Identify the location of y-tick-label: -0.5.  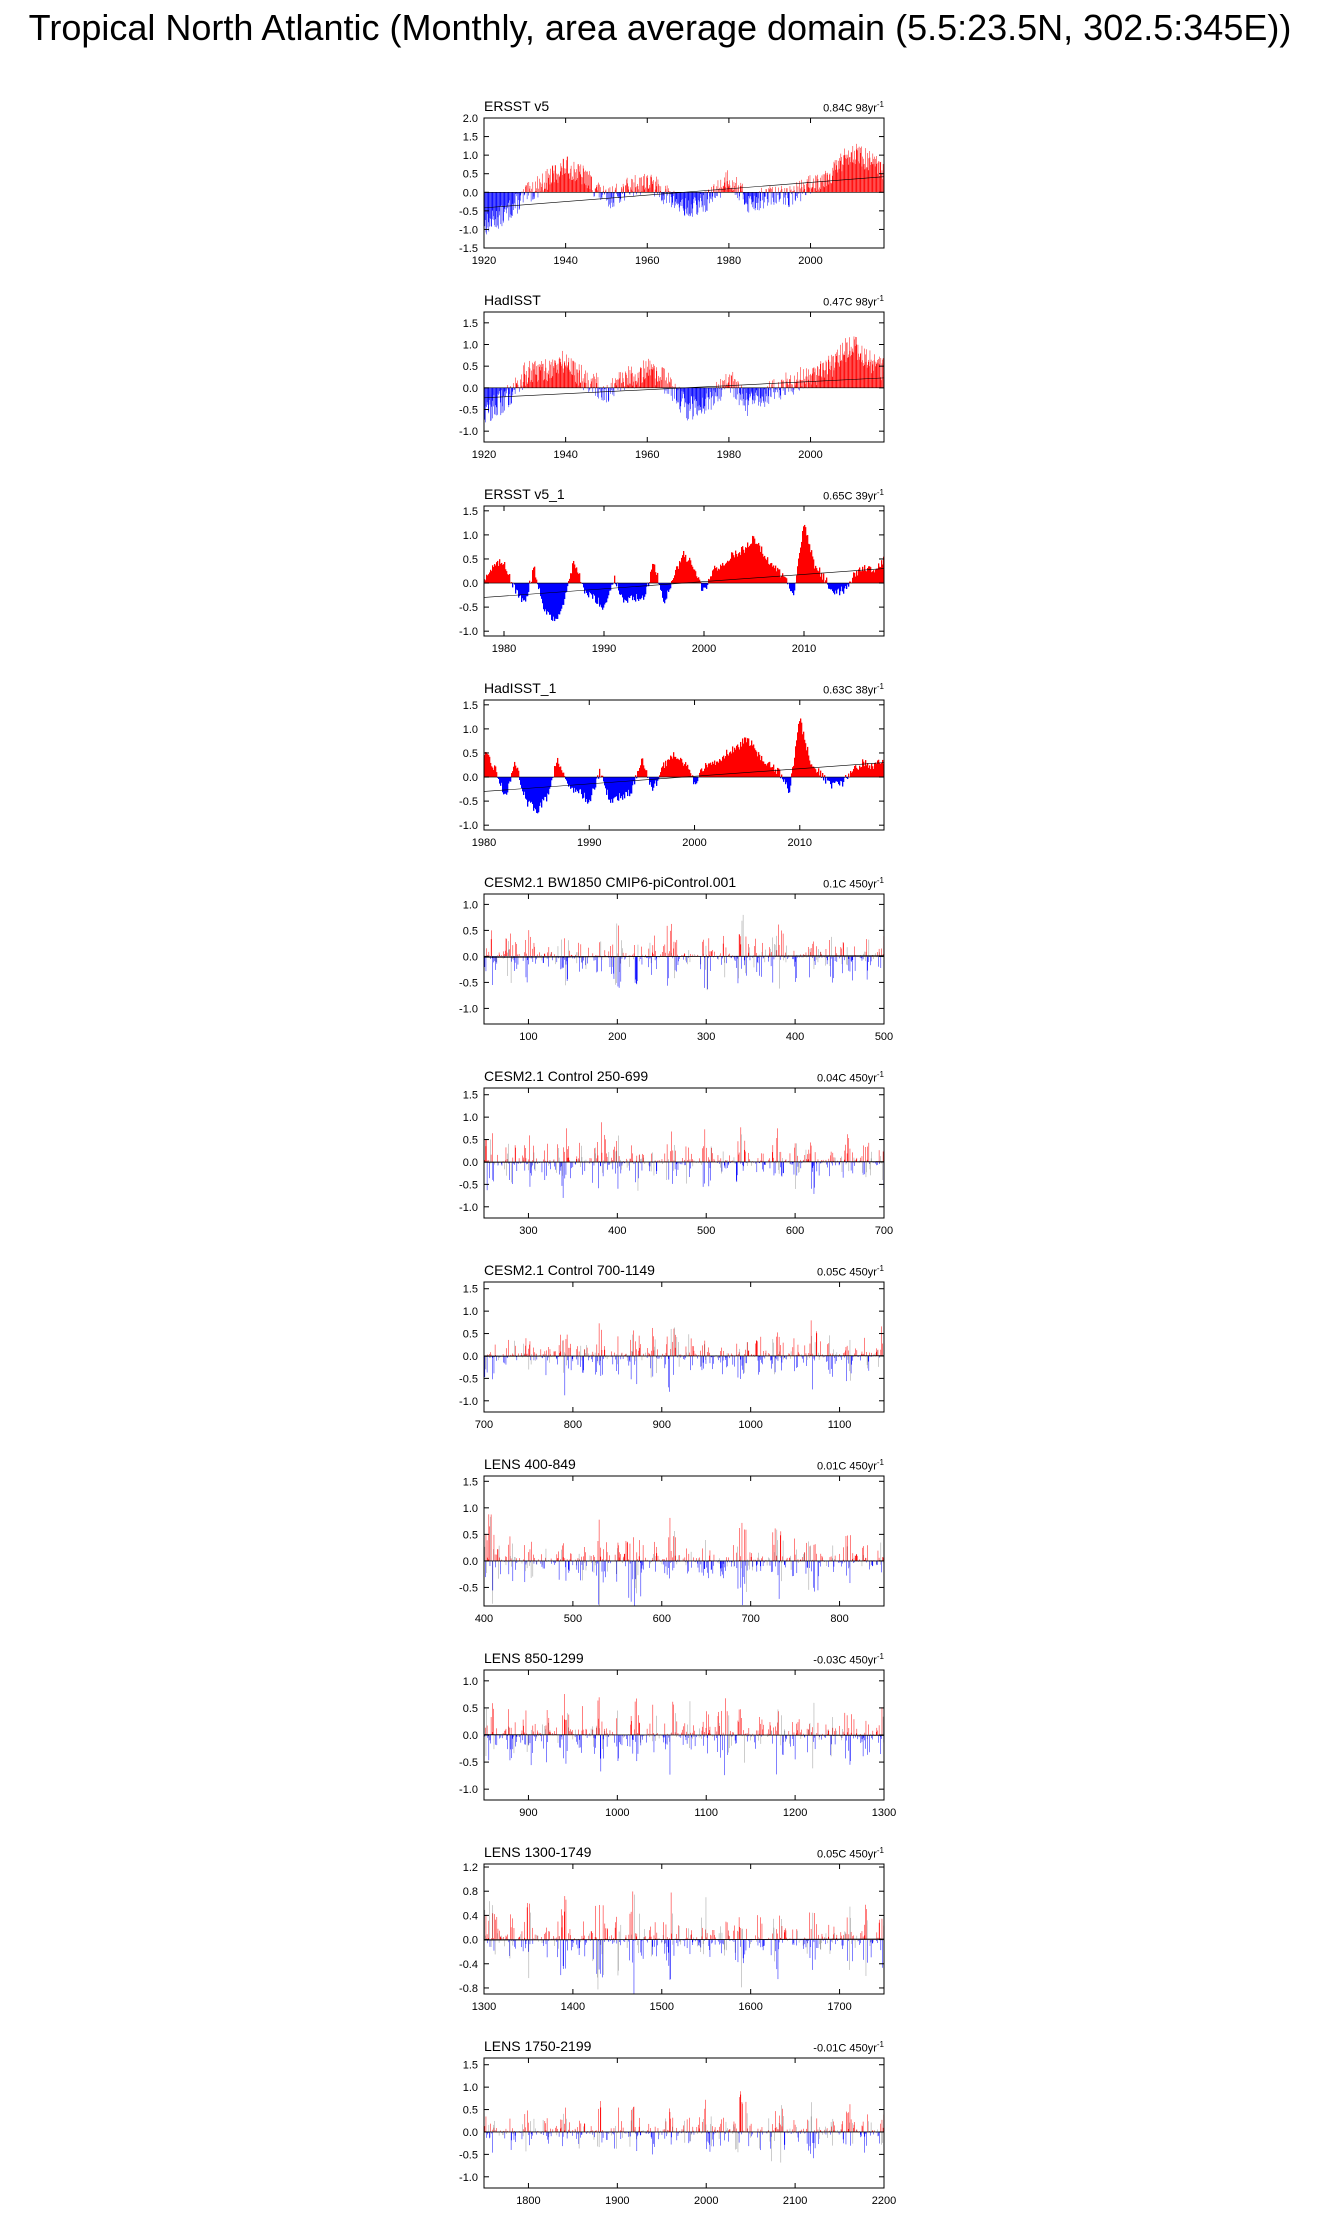
(468, 1379).